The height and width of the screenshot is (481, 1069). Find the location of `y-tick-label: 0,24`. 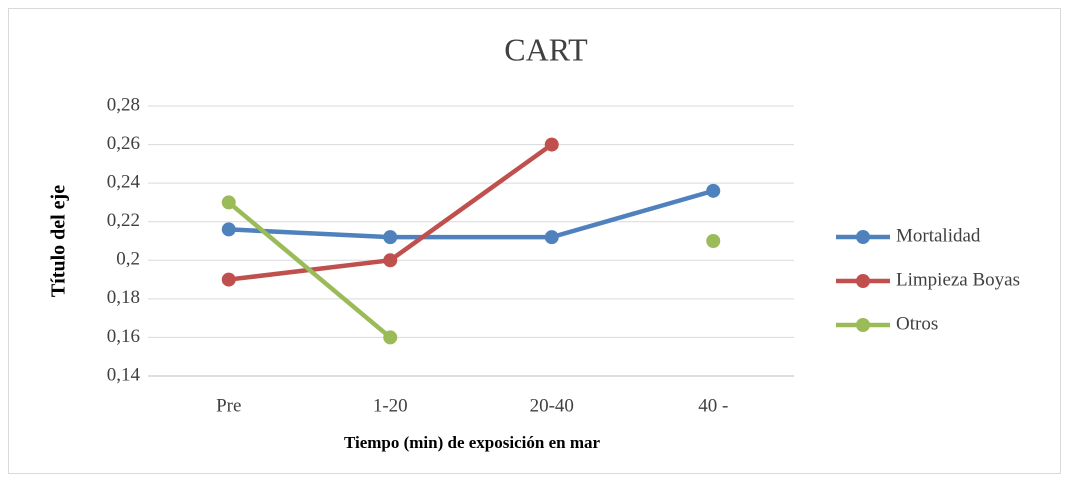

y-tick-label: 0,24 is located at coordinates (124, 182).